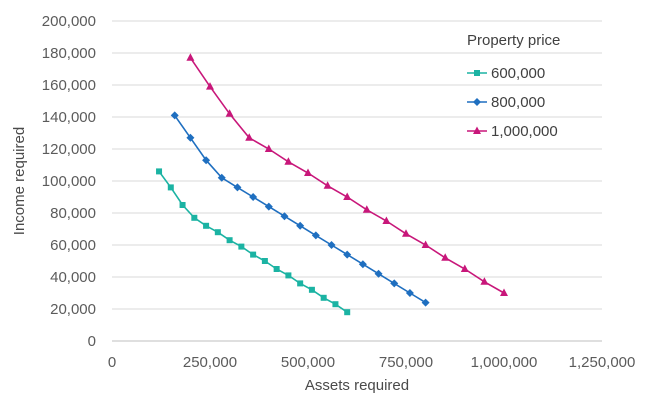 The height and width of the screenshot is (394, 656). I want to click on legend-label: 800,000, so click(518, 102).